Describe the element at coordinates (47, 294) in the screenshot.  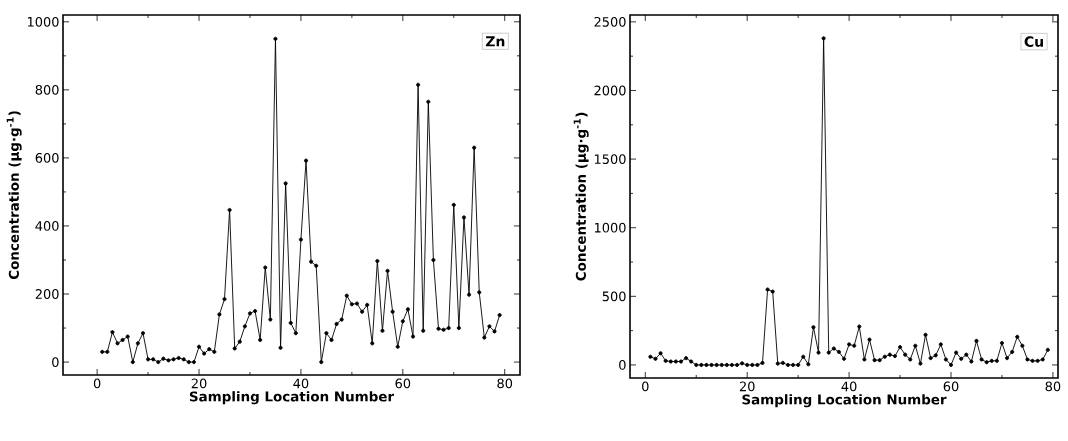
I see `y-tick-label: 200` at that location.